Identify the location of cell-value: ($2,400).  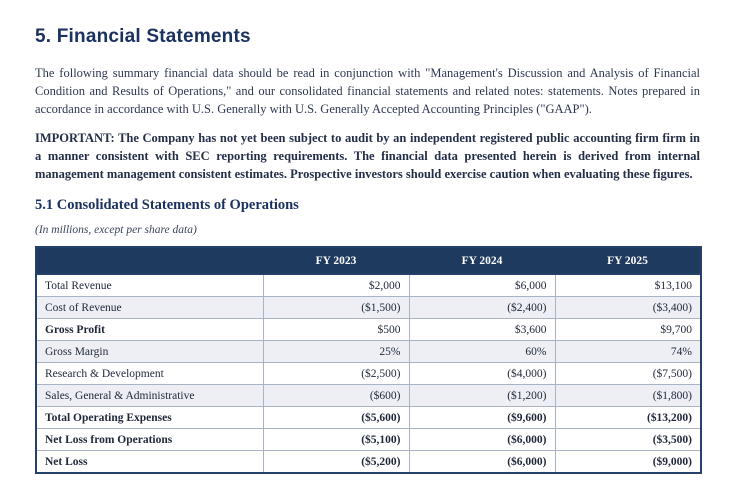
(481, 307).